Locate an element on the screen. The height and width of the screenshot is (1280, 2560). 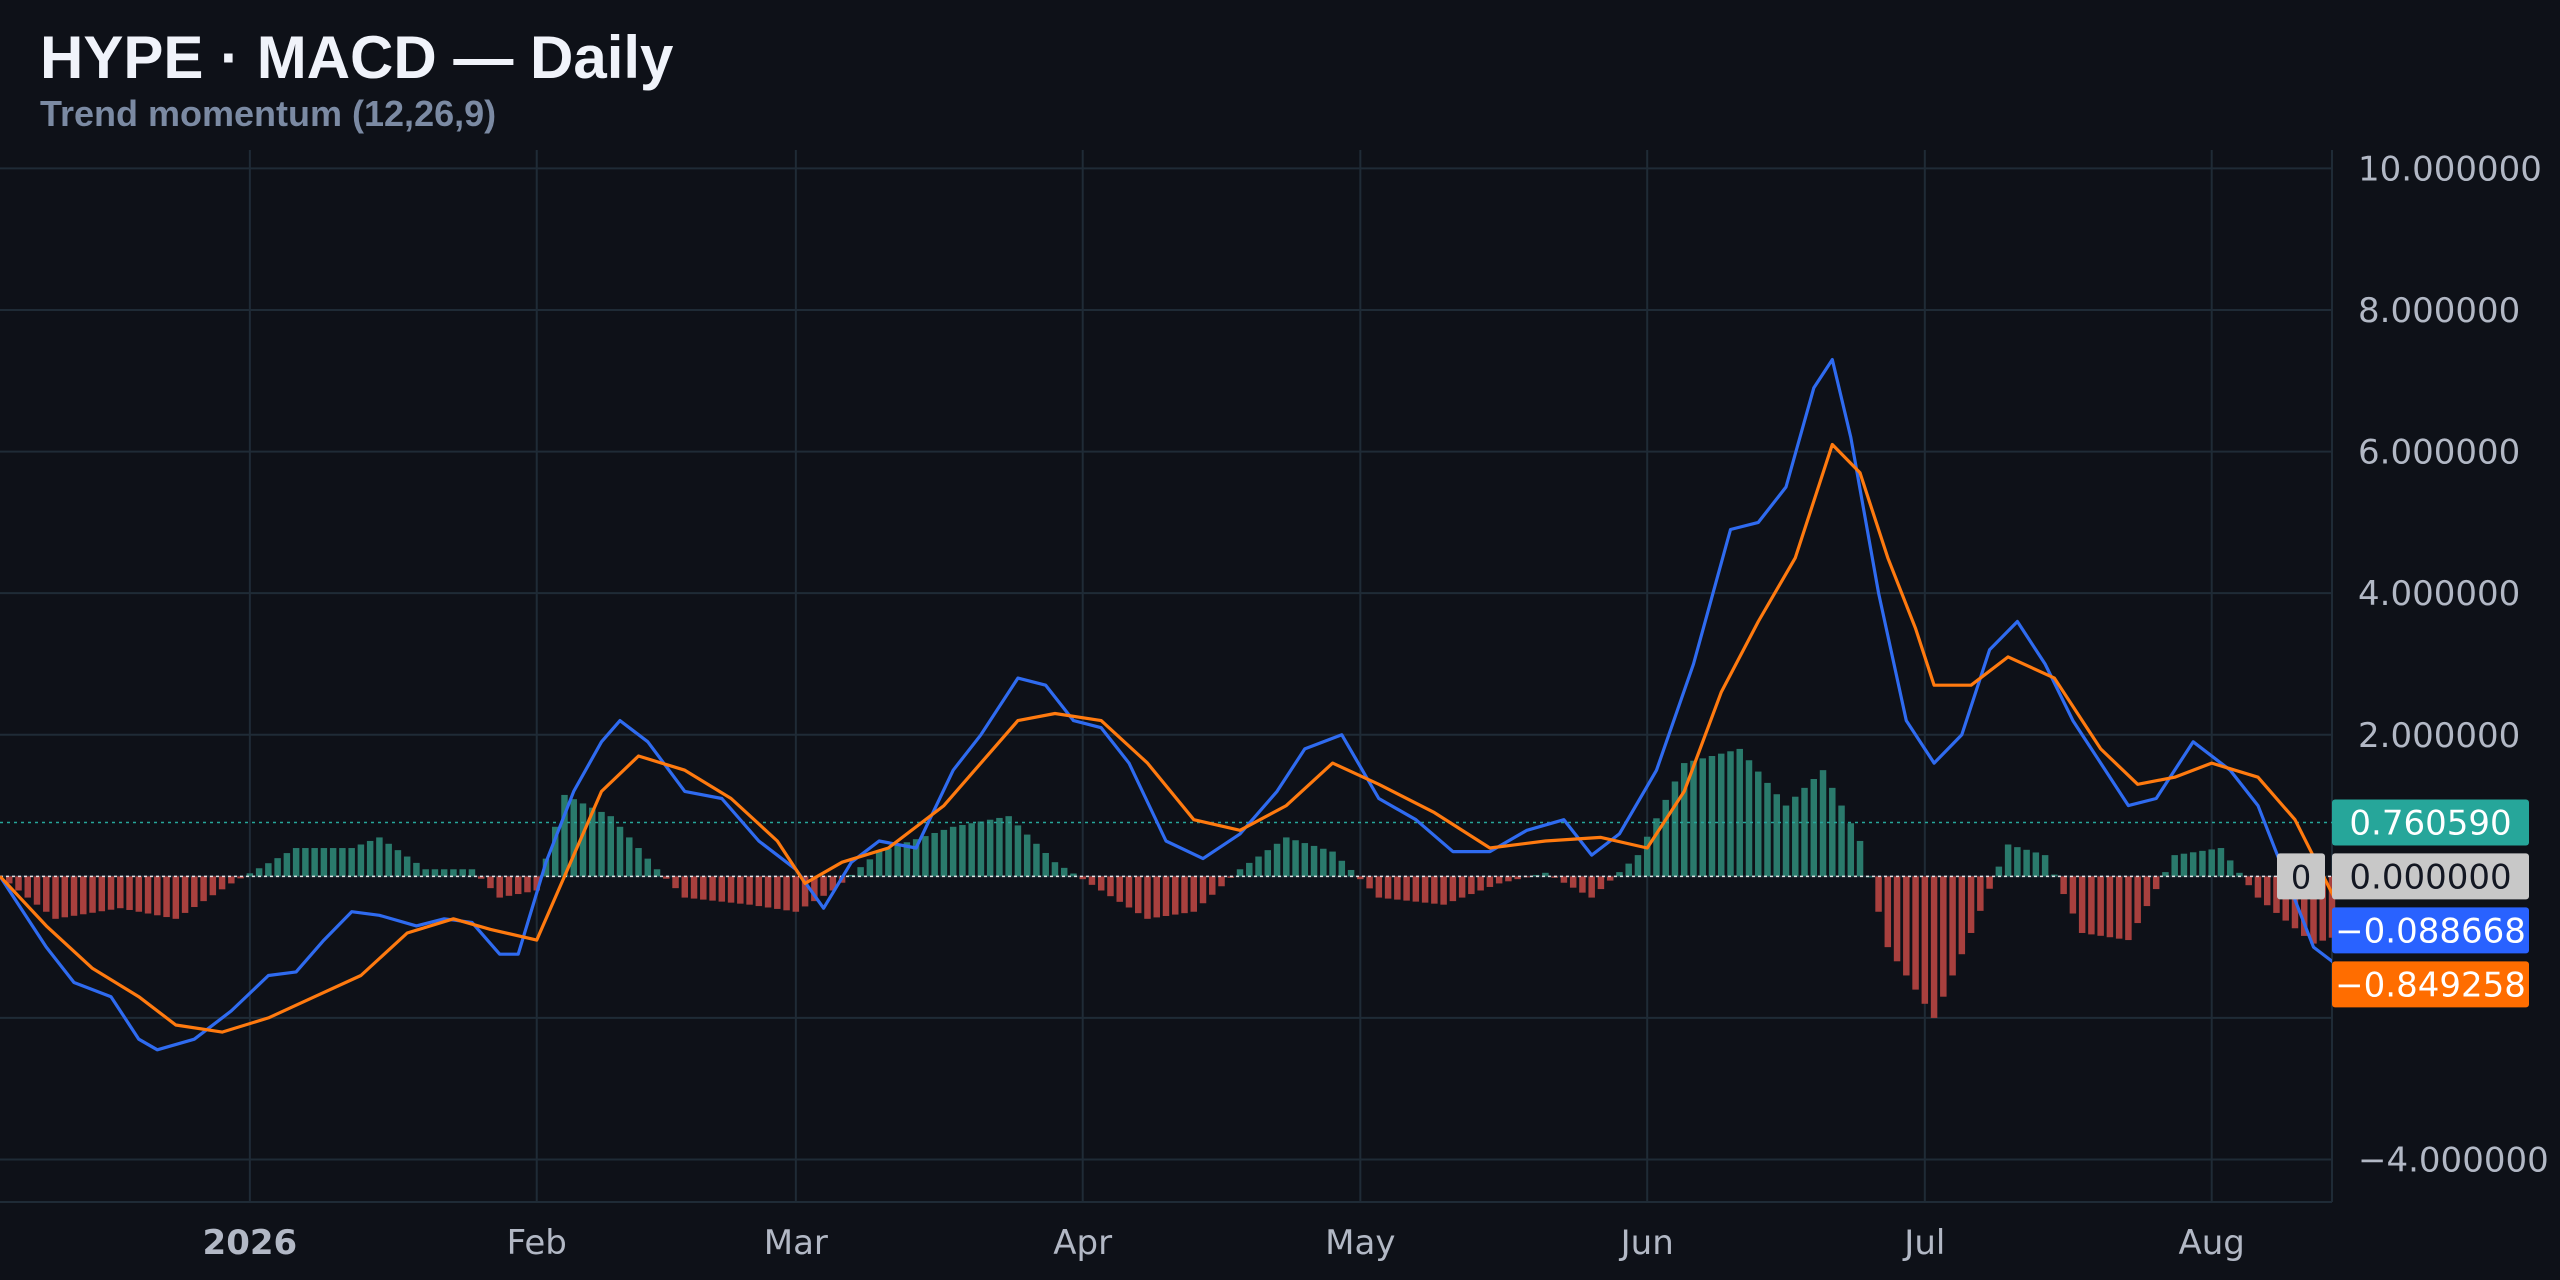
chart-title: HYPE · MACD — Daily is located at coordinates (357, 57).